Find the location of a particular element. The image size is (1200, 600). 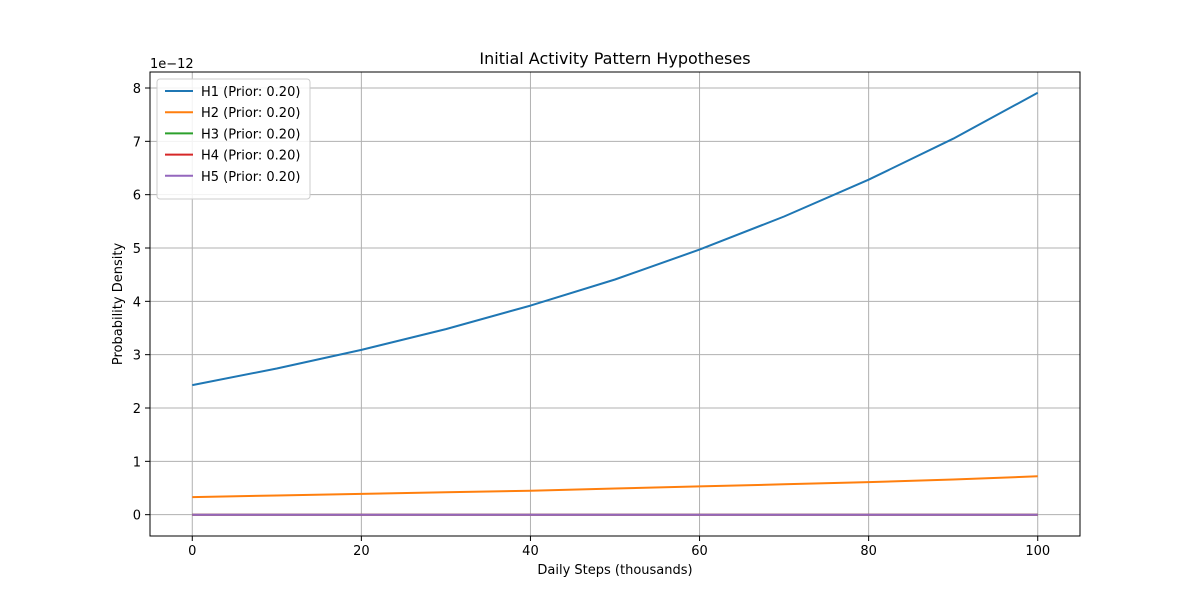

x-tick-label: 100 is located at coordinates (1037, 551).